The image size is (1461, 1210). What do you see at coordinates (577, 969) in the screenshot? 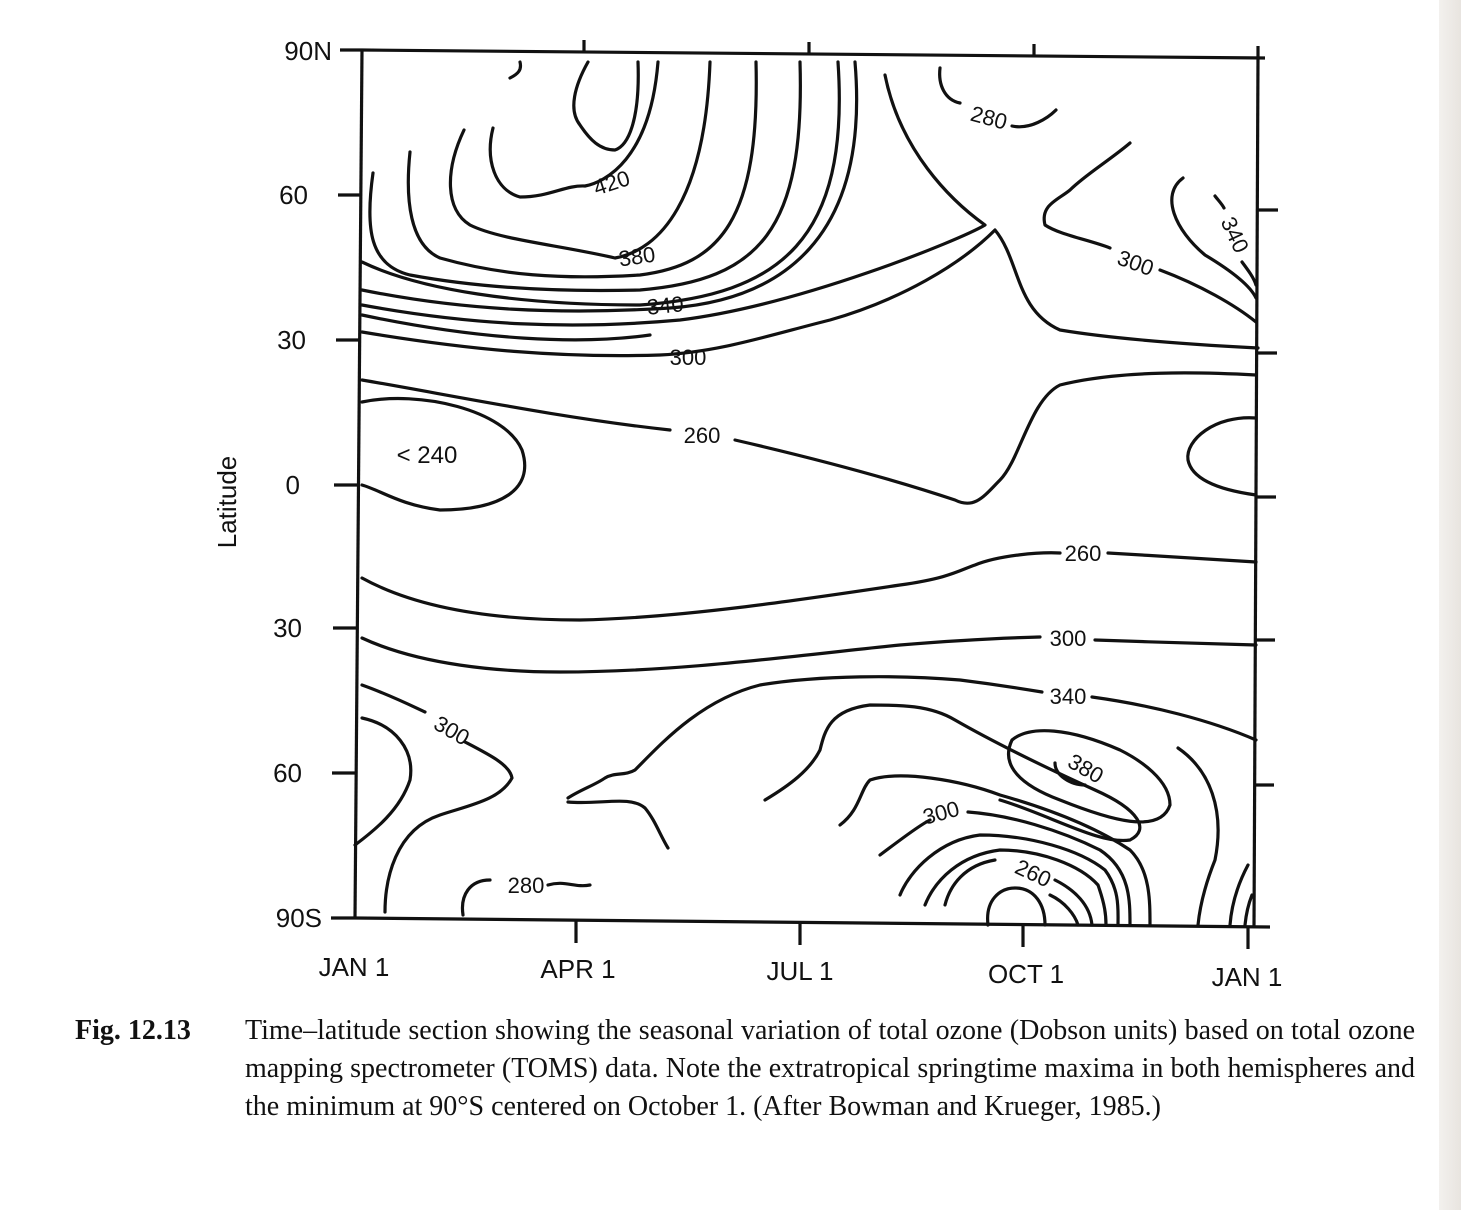
I see `x-tick-label: APR 1` at bounding box center [577, 969].